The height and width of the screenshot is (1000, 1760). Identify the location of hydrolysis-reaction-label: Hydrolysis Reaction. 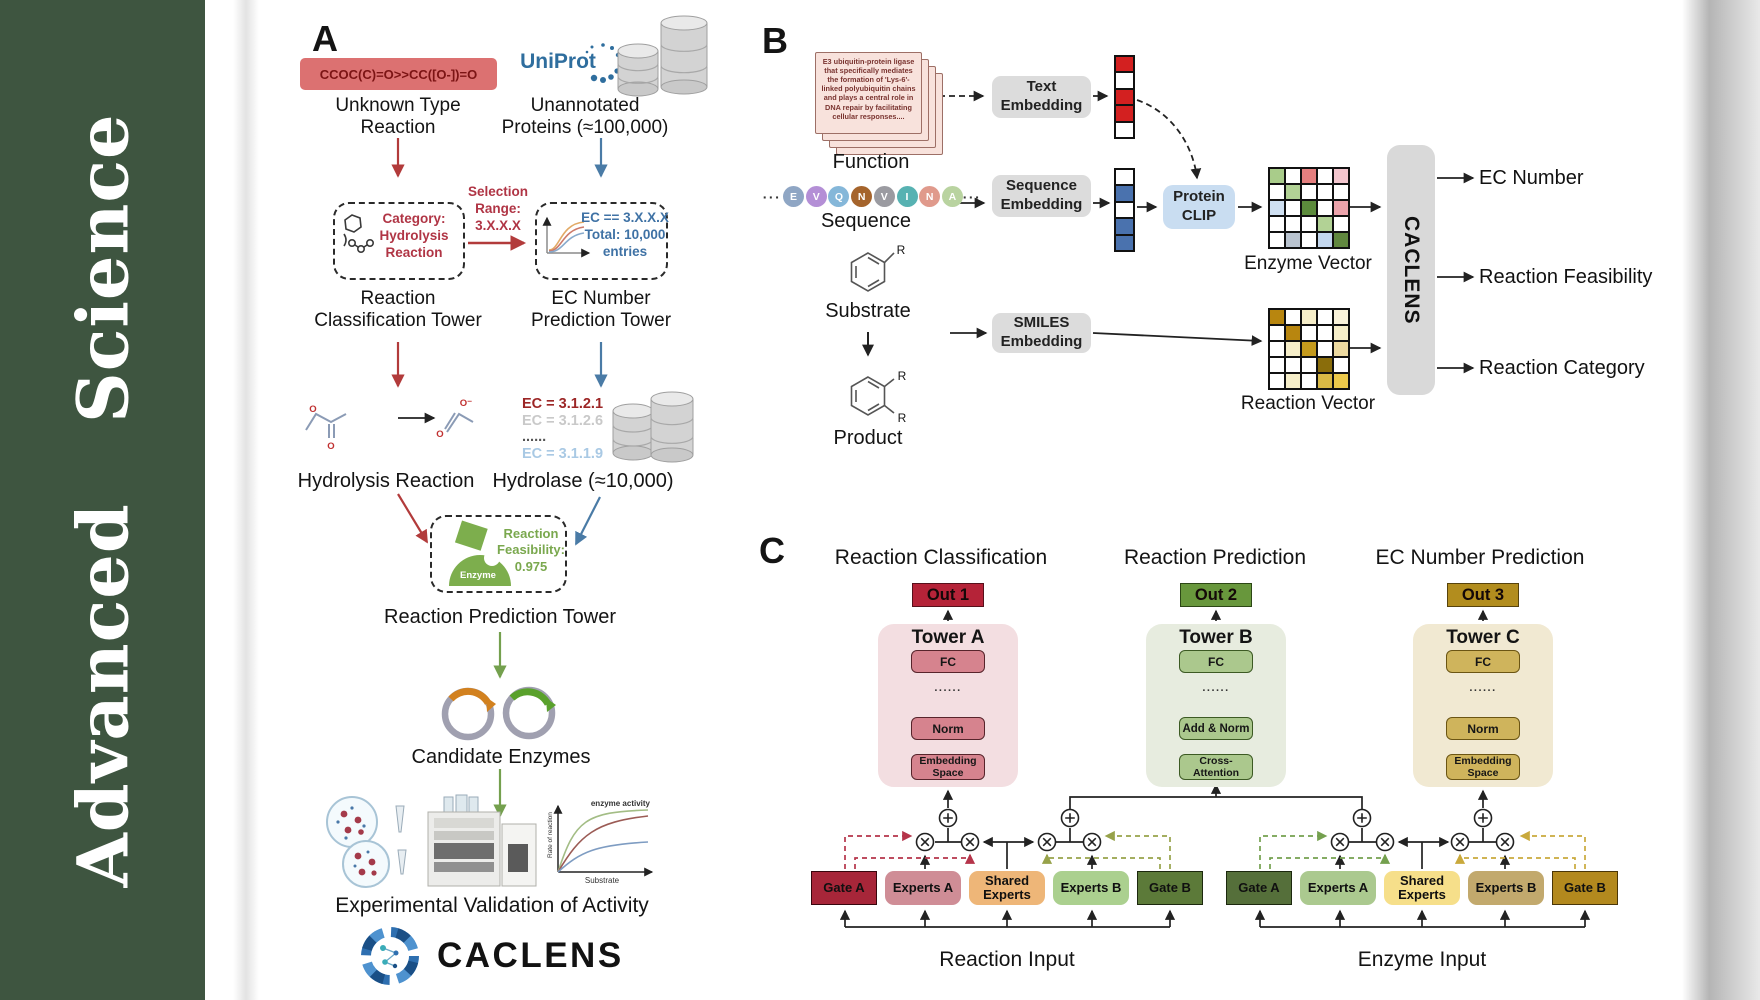
(386, 481).